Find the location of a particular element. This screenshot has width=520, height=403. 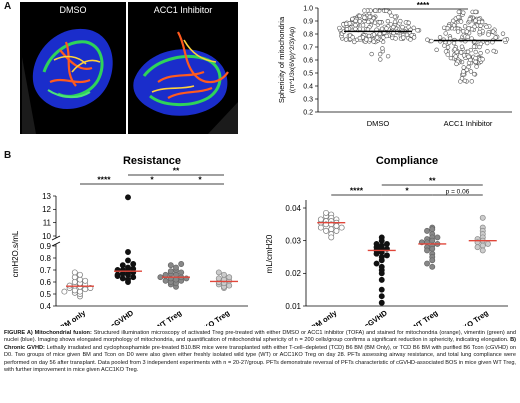

compliance-y-tick-label: 0.02 is located at coordinates (293, 273).